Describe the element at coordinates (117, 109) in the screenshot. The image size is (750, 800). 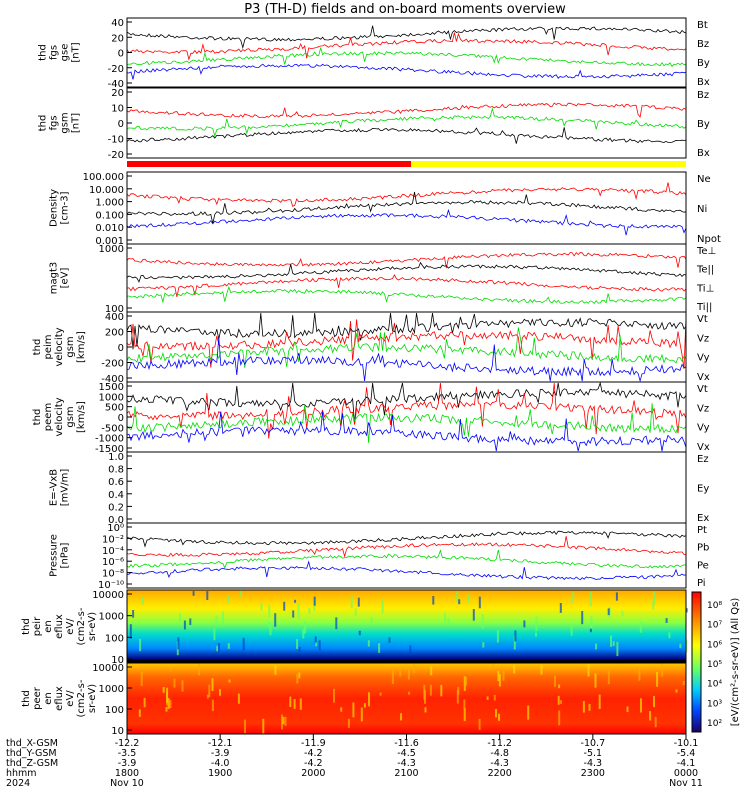
I see `y-tick-label: 10` at that location.